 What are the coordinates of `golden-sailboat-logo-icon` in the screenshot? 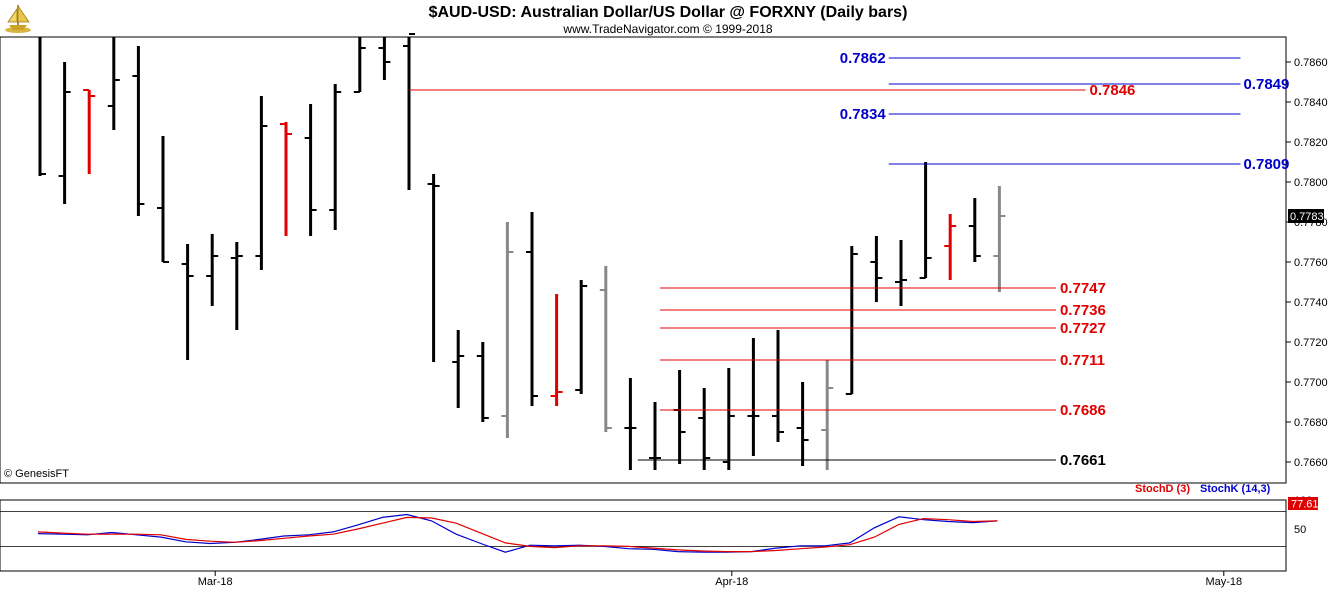 It's located at (18, 18).